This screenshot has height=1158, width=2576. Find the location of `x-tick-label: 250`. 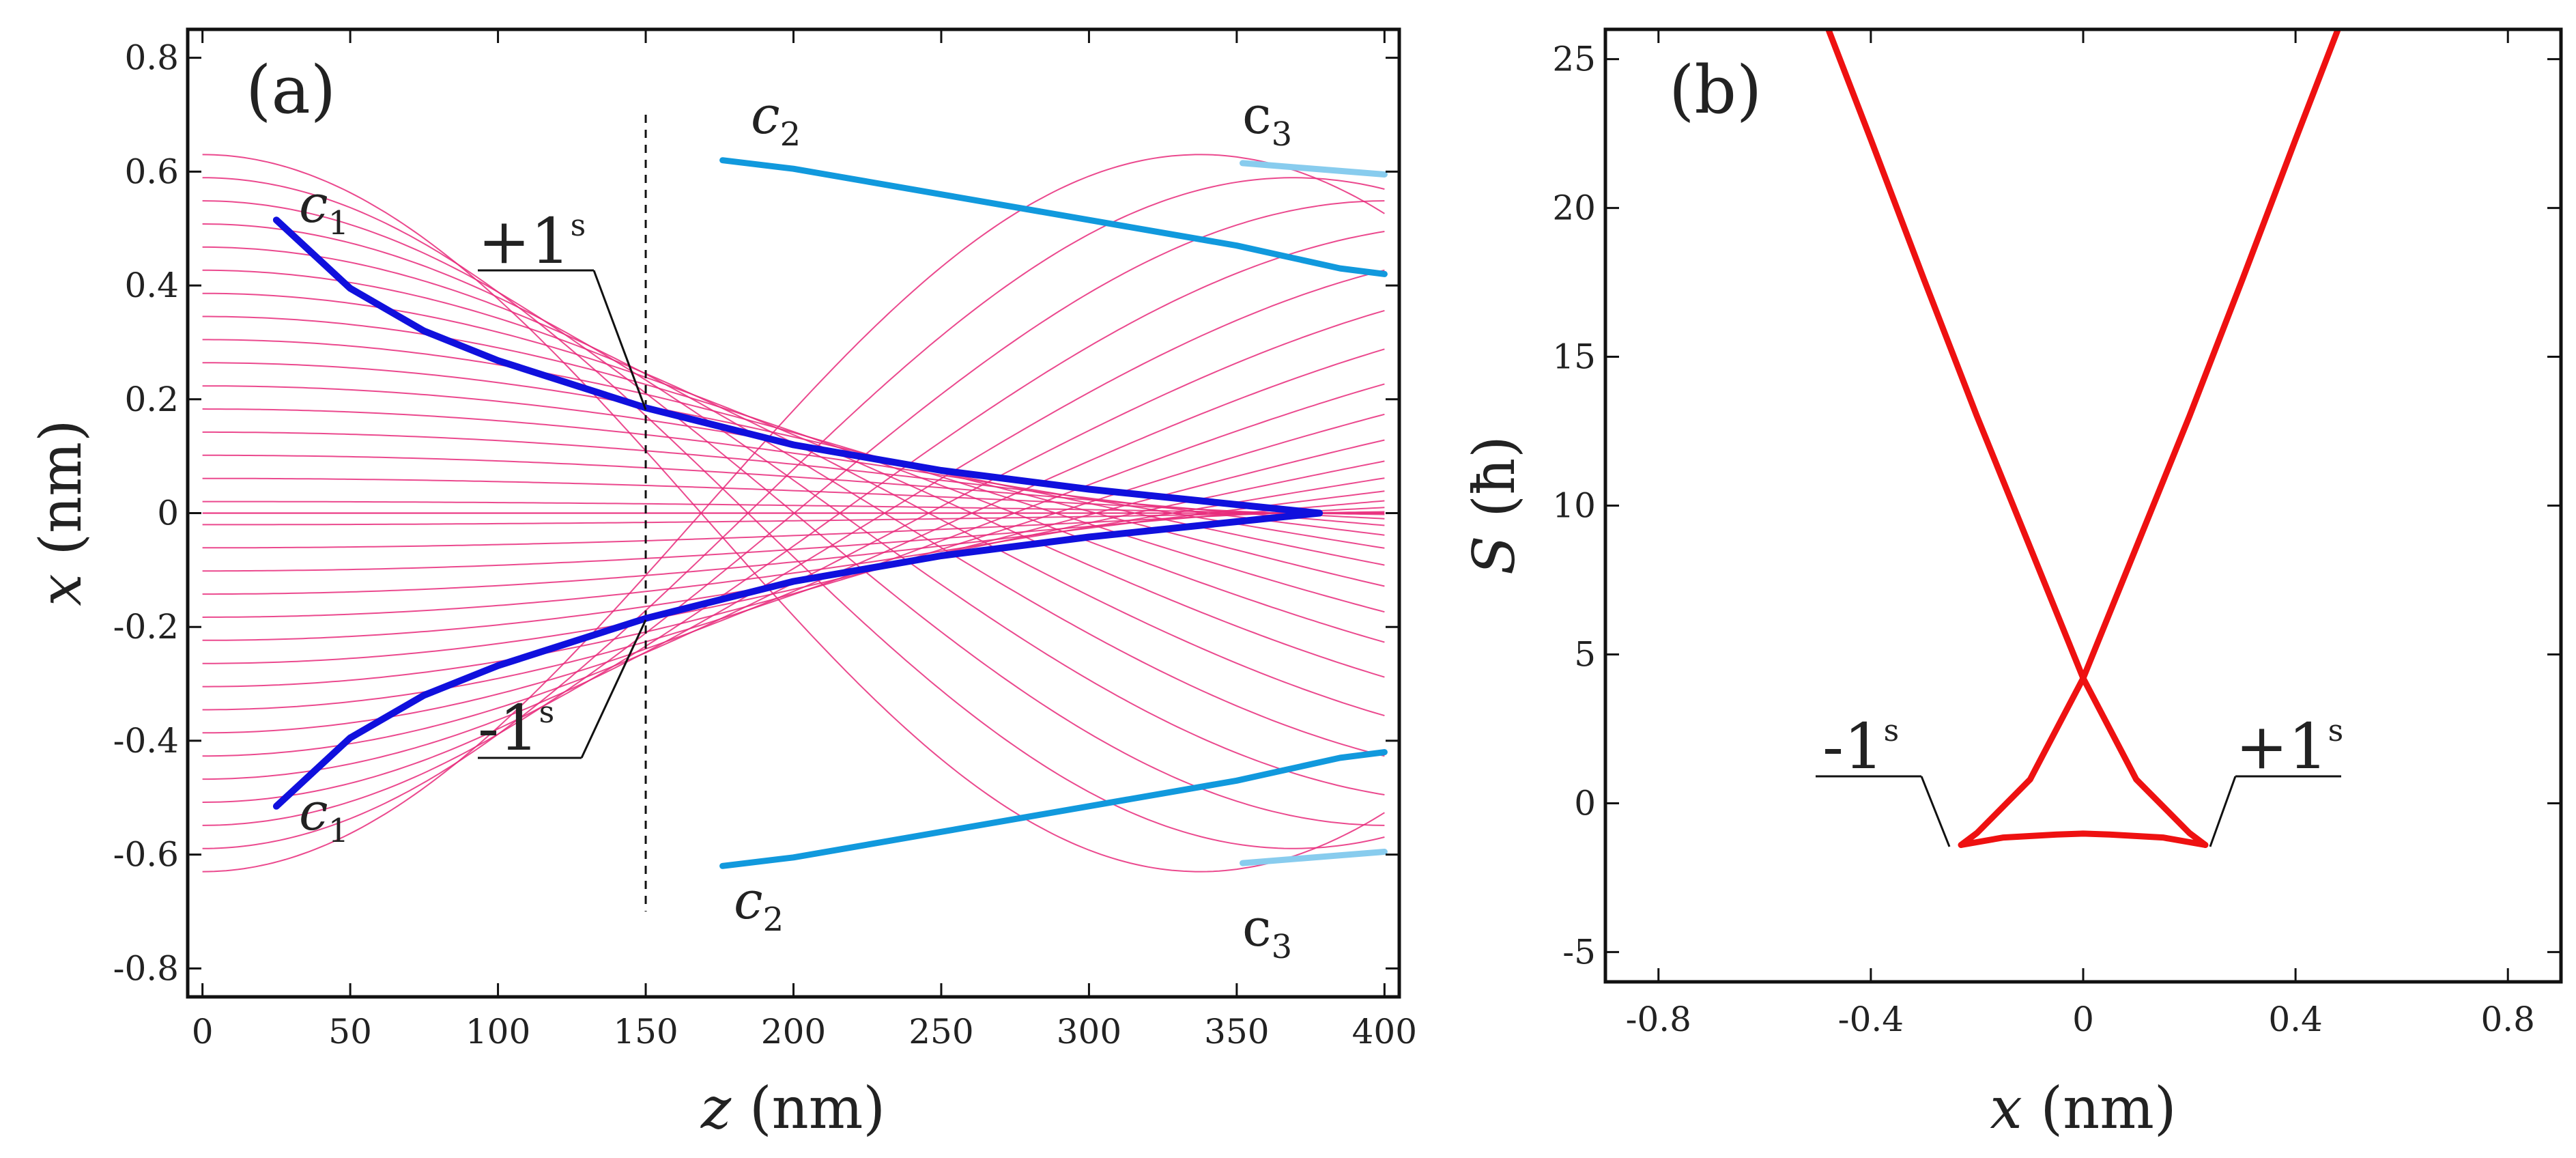

x-tick-label: 250 is located at coordinates (940, 1031).